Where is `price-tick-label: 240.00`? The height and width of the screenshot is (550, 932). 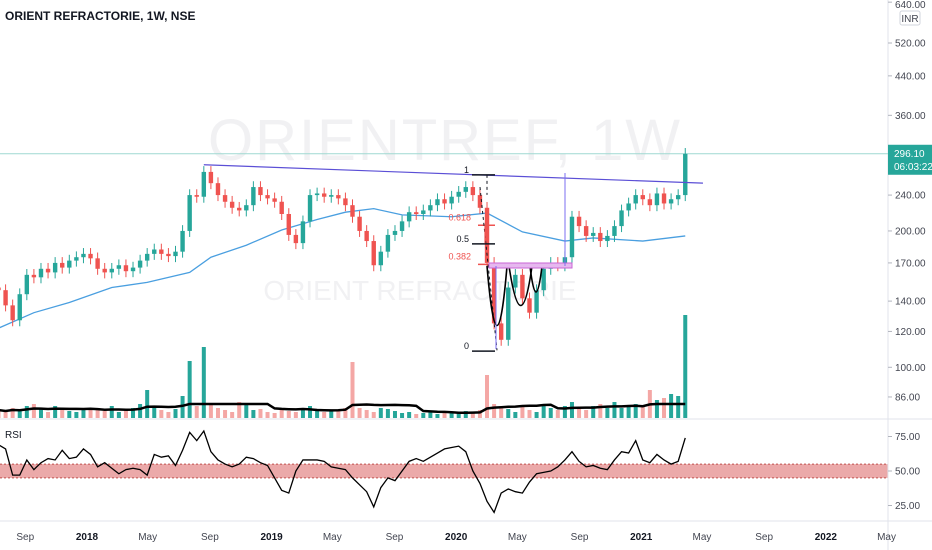 price-tick-label: 240.00 is located at coordinates (910, 196).